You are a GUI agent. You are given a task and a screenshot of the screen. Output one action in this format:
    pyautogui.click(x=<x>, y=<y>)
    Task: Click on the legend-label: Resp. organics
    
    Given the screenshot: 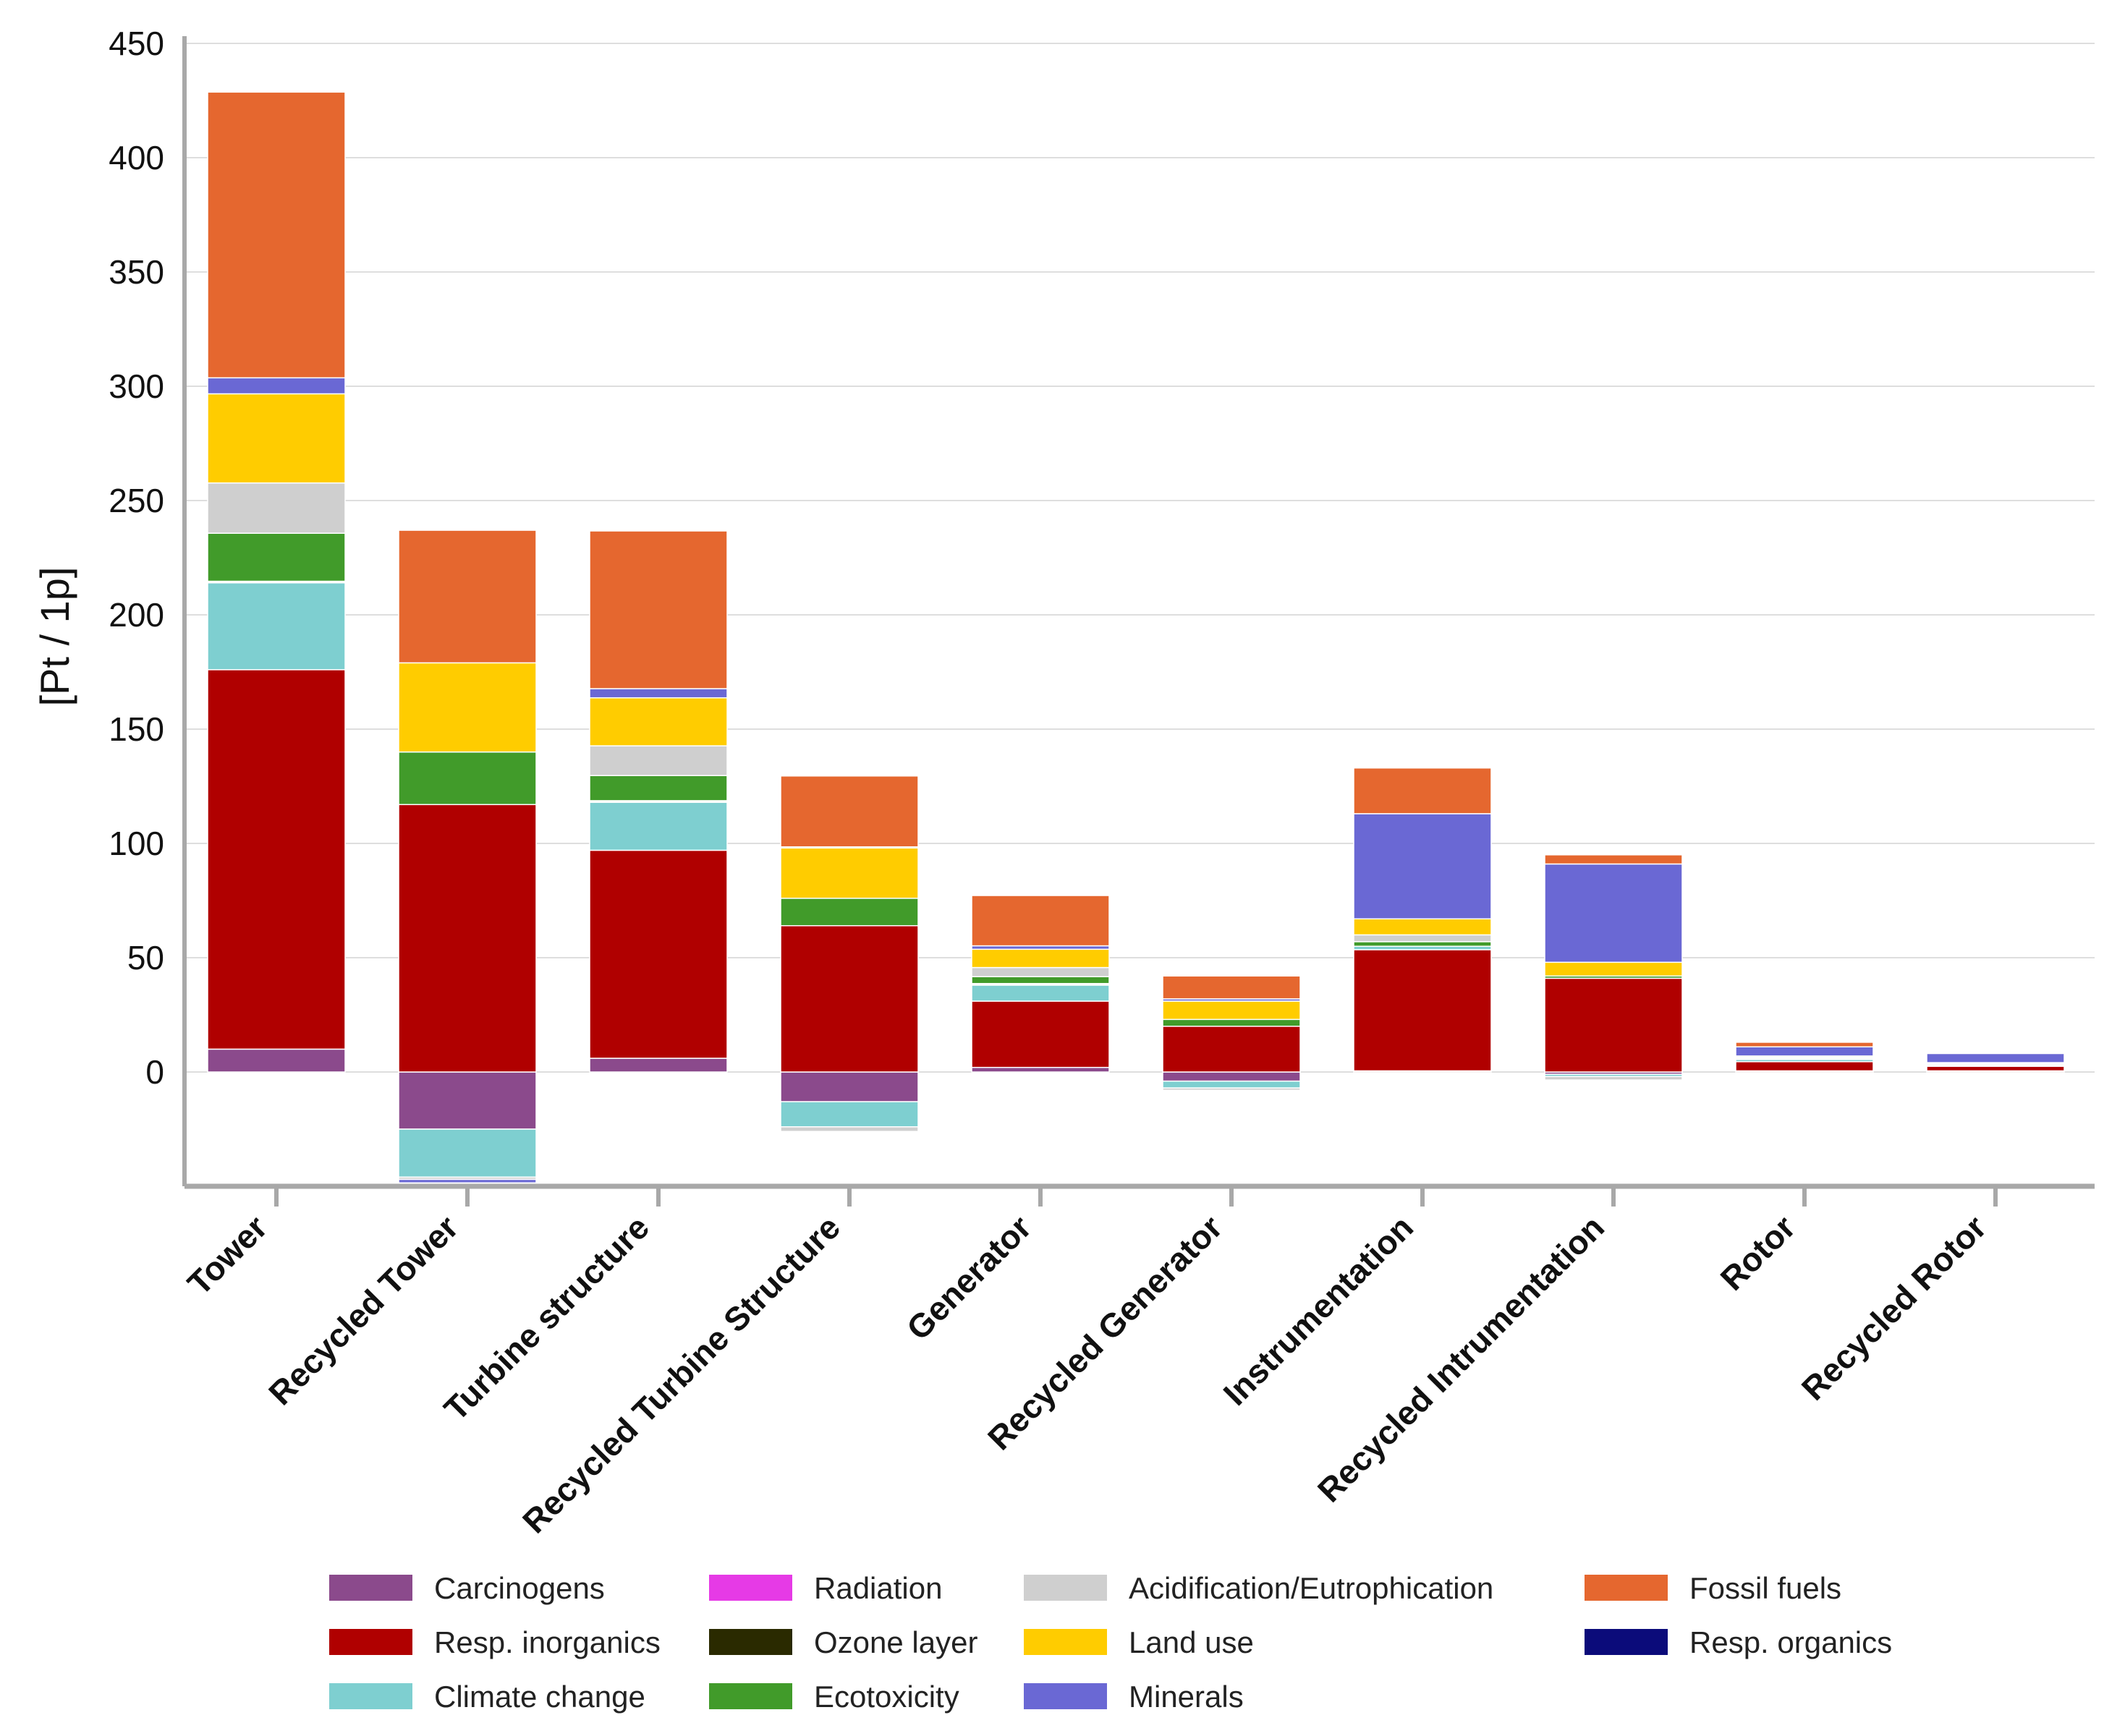 What is the action you would take?
    pyautogui.click(x=1790, y=1642)
    